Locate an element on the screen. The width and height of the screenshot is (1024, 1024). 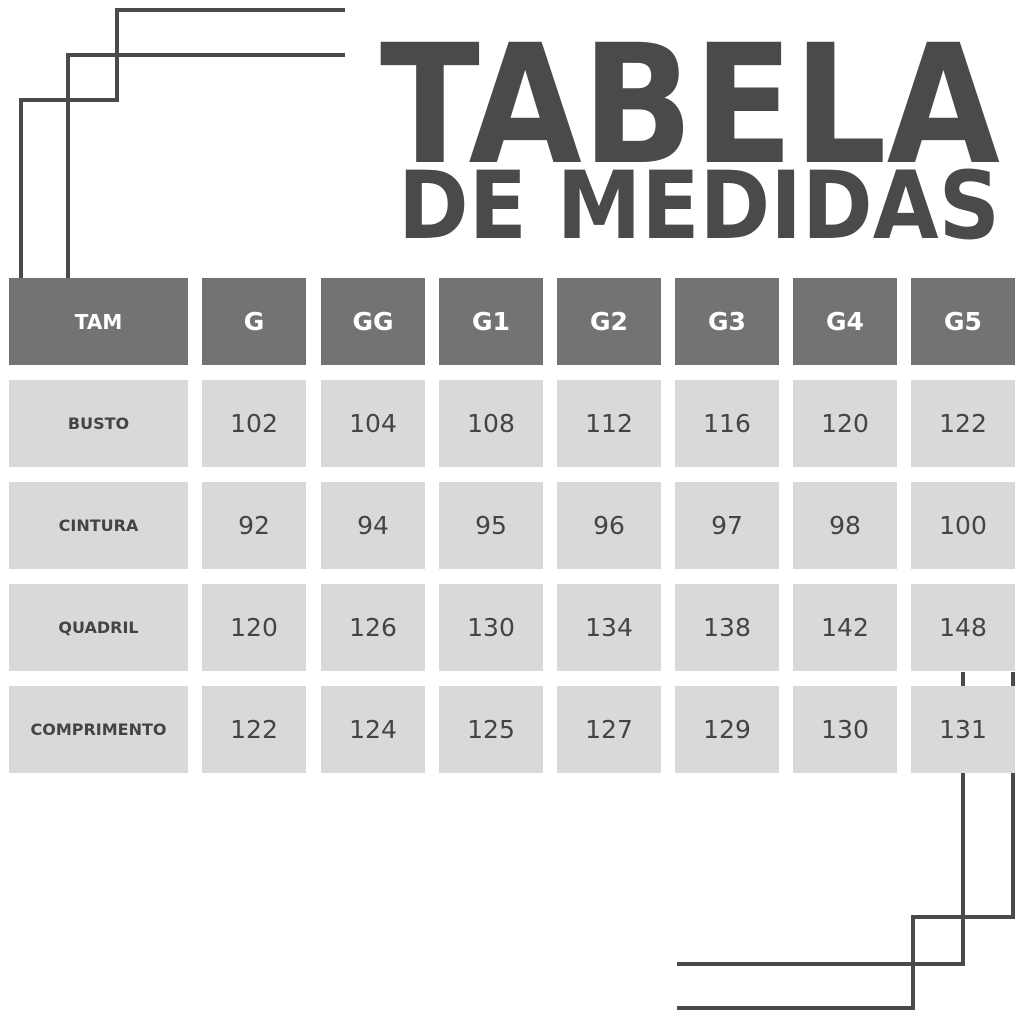
row-label: CINTURA is located at coordinates (98, 525).